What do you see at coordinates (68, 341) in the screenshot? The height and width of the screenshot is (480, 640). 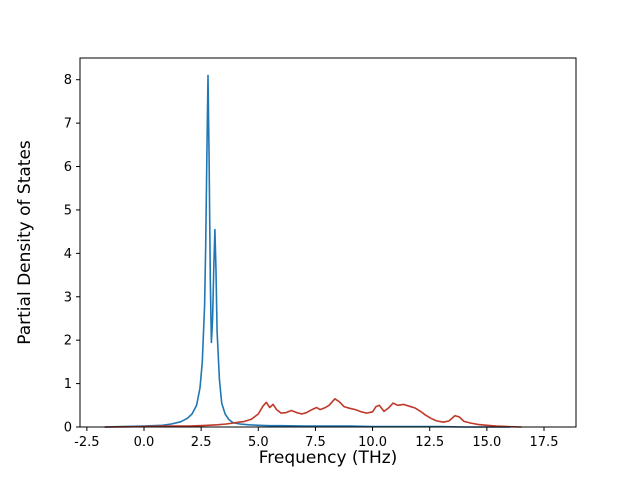 I see `y-tick-label: 2` at bounding box center [68, 341].